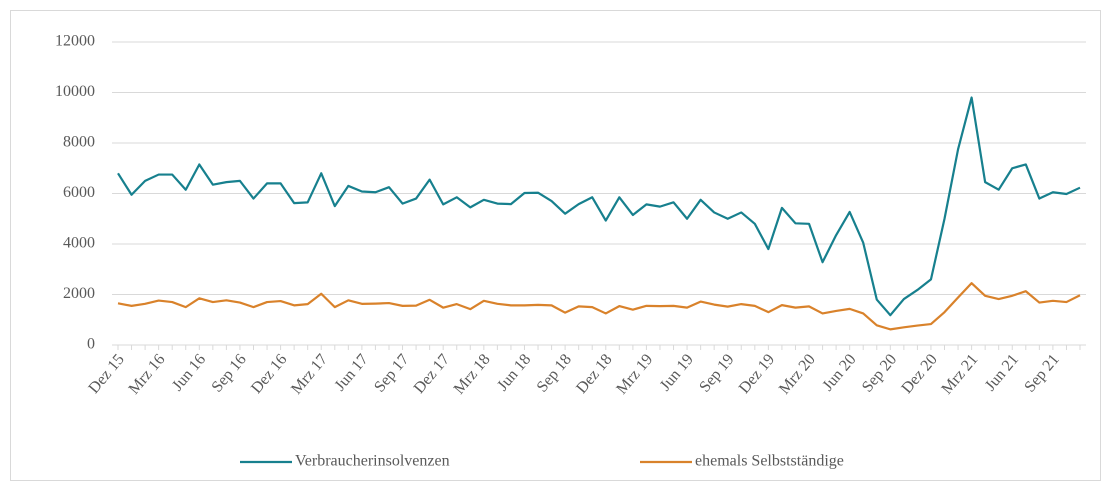  Describe the element at coordinates (372, 461) in the screenshot. I see `legend-label: Verbraucherinsolvenzen` at that location.